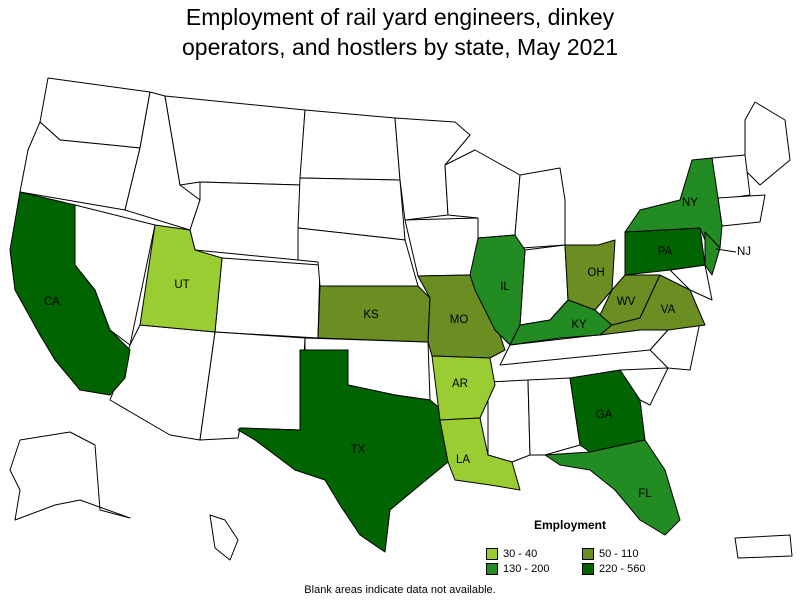  I want to click on label-oh: OH, so click(595, 273).